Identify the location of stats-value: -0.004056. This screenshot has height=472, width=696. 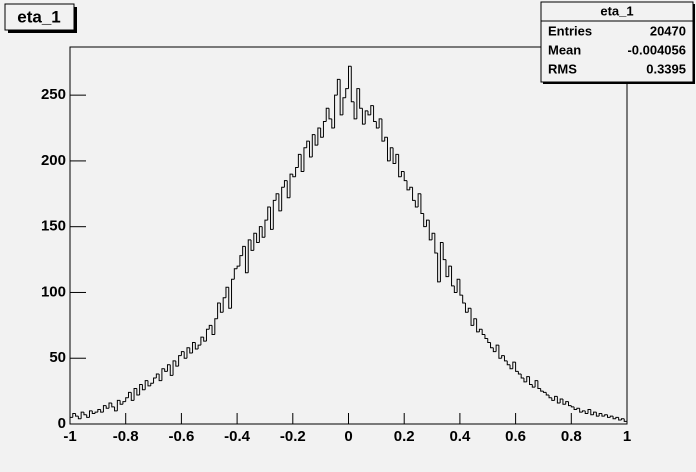
(656, 49).